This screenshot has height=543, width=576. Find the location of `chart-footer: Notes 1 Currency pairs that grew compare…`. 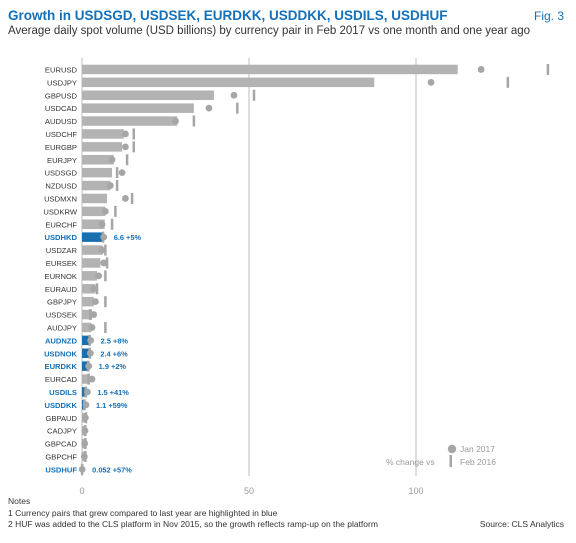

chart-footer: Notes 1 Currency pairs that grew compare… is located at coordinates (288, 513).